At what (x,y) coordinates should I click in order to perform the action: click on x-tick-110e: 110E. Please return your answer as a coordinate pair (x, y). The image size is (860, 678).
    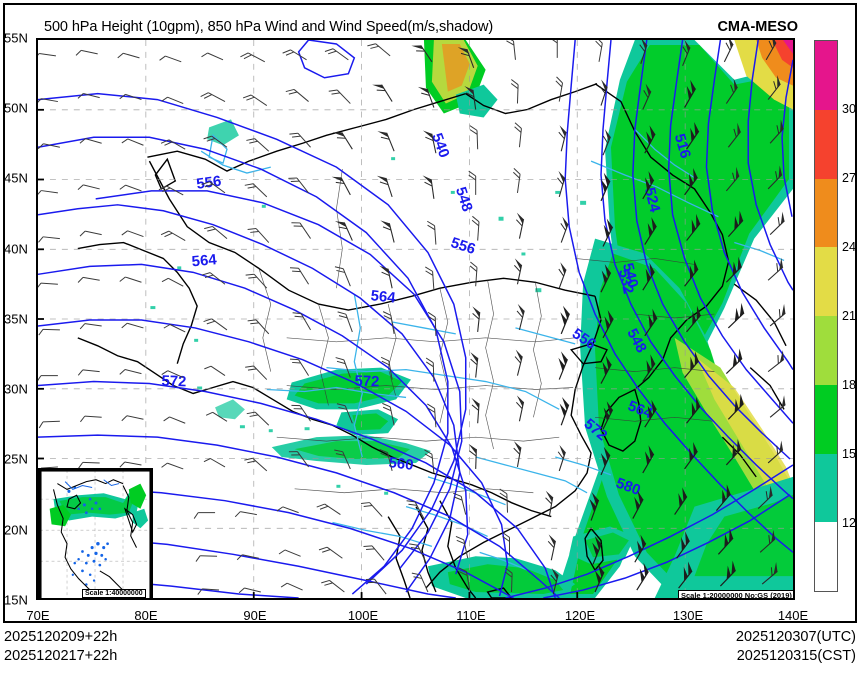
    Looking at the image, I should click on (471, 615).